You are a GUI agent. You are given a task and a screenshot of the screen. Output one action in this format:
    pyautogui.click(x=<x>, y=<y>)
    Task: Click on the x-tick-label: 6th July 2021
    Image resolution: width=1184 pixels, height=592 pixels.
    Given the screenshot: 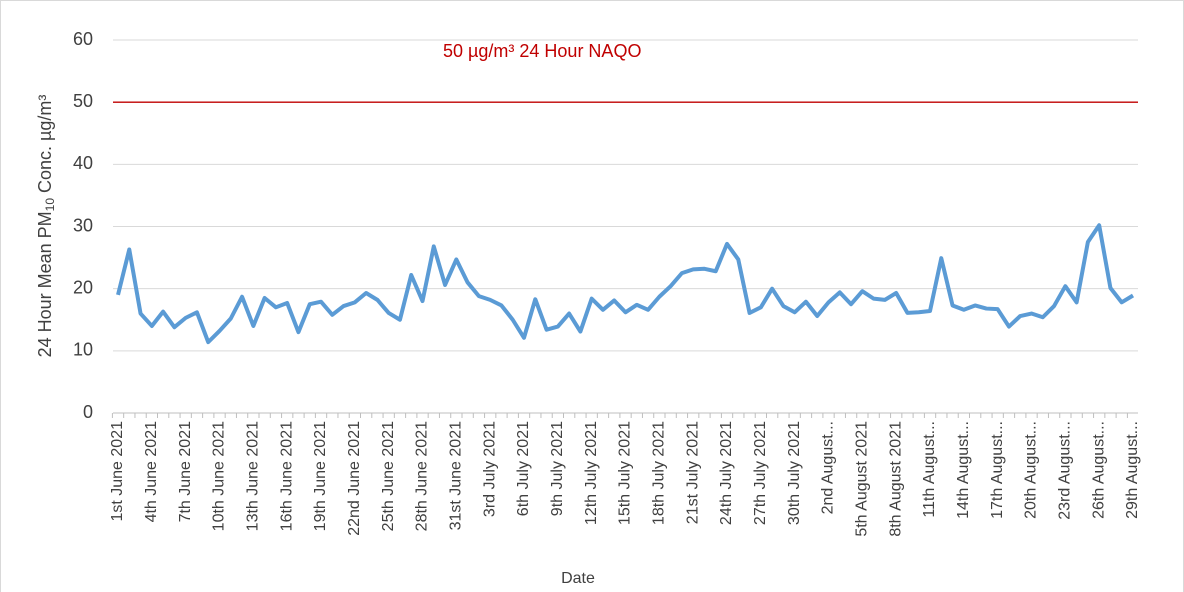 What is the action you would take?
    pyautogui.click(x=523, y=468)
    